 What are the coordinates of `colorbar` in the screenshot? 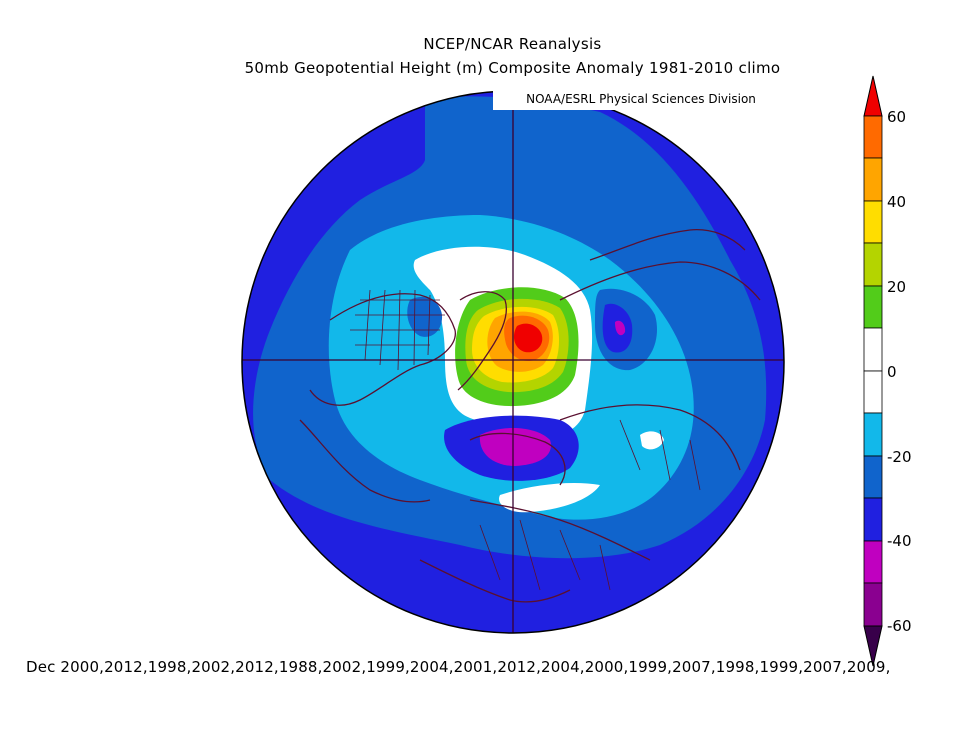 It's located at (873, 371).